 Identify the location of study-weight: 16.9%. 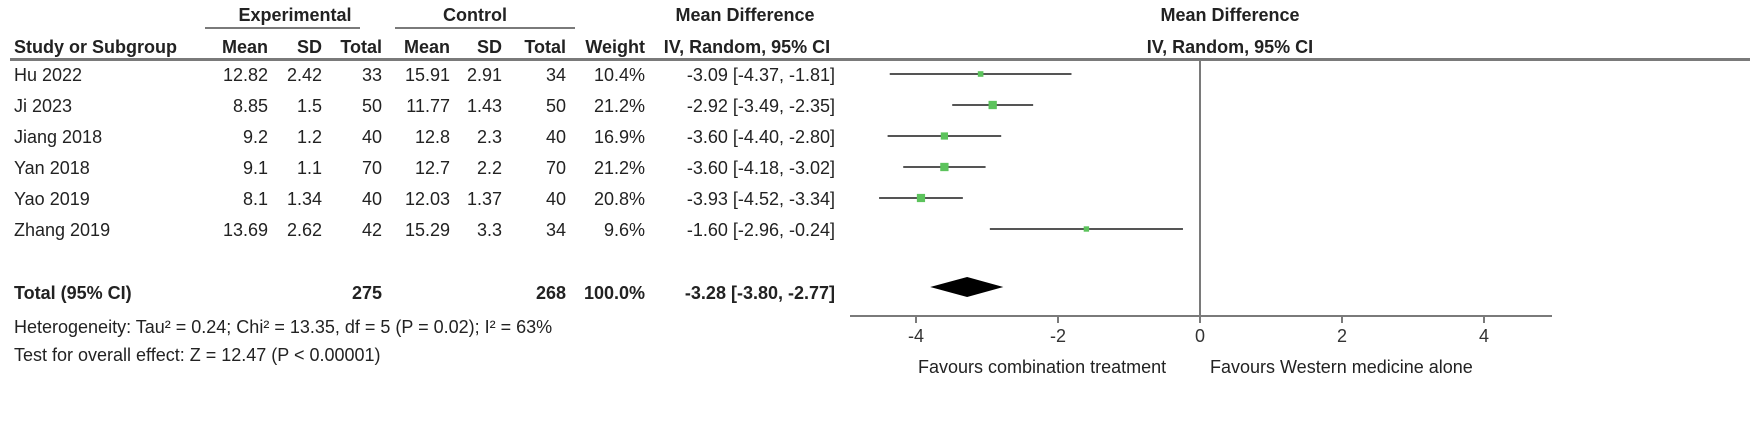
(619, 137).